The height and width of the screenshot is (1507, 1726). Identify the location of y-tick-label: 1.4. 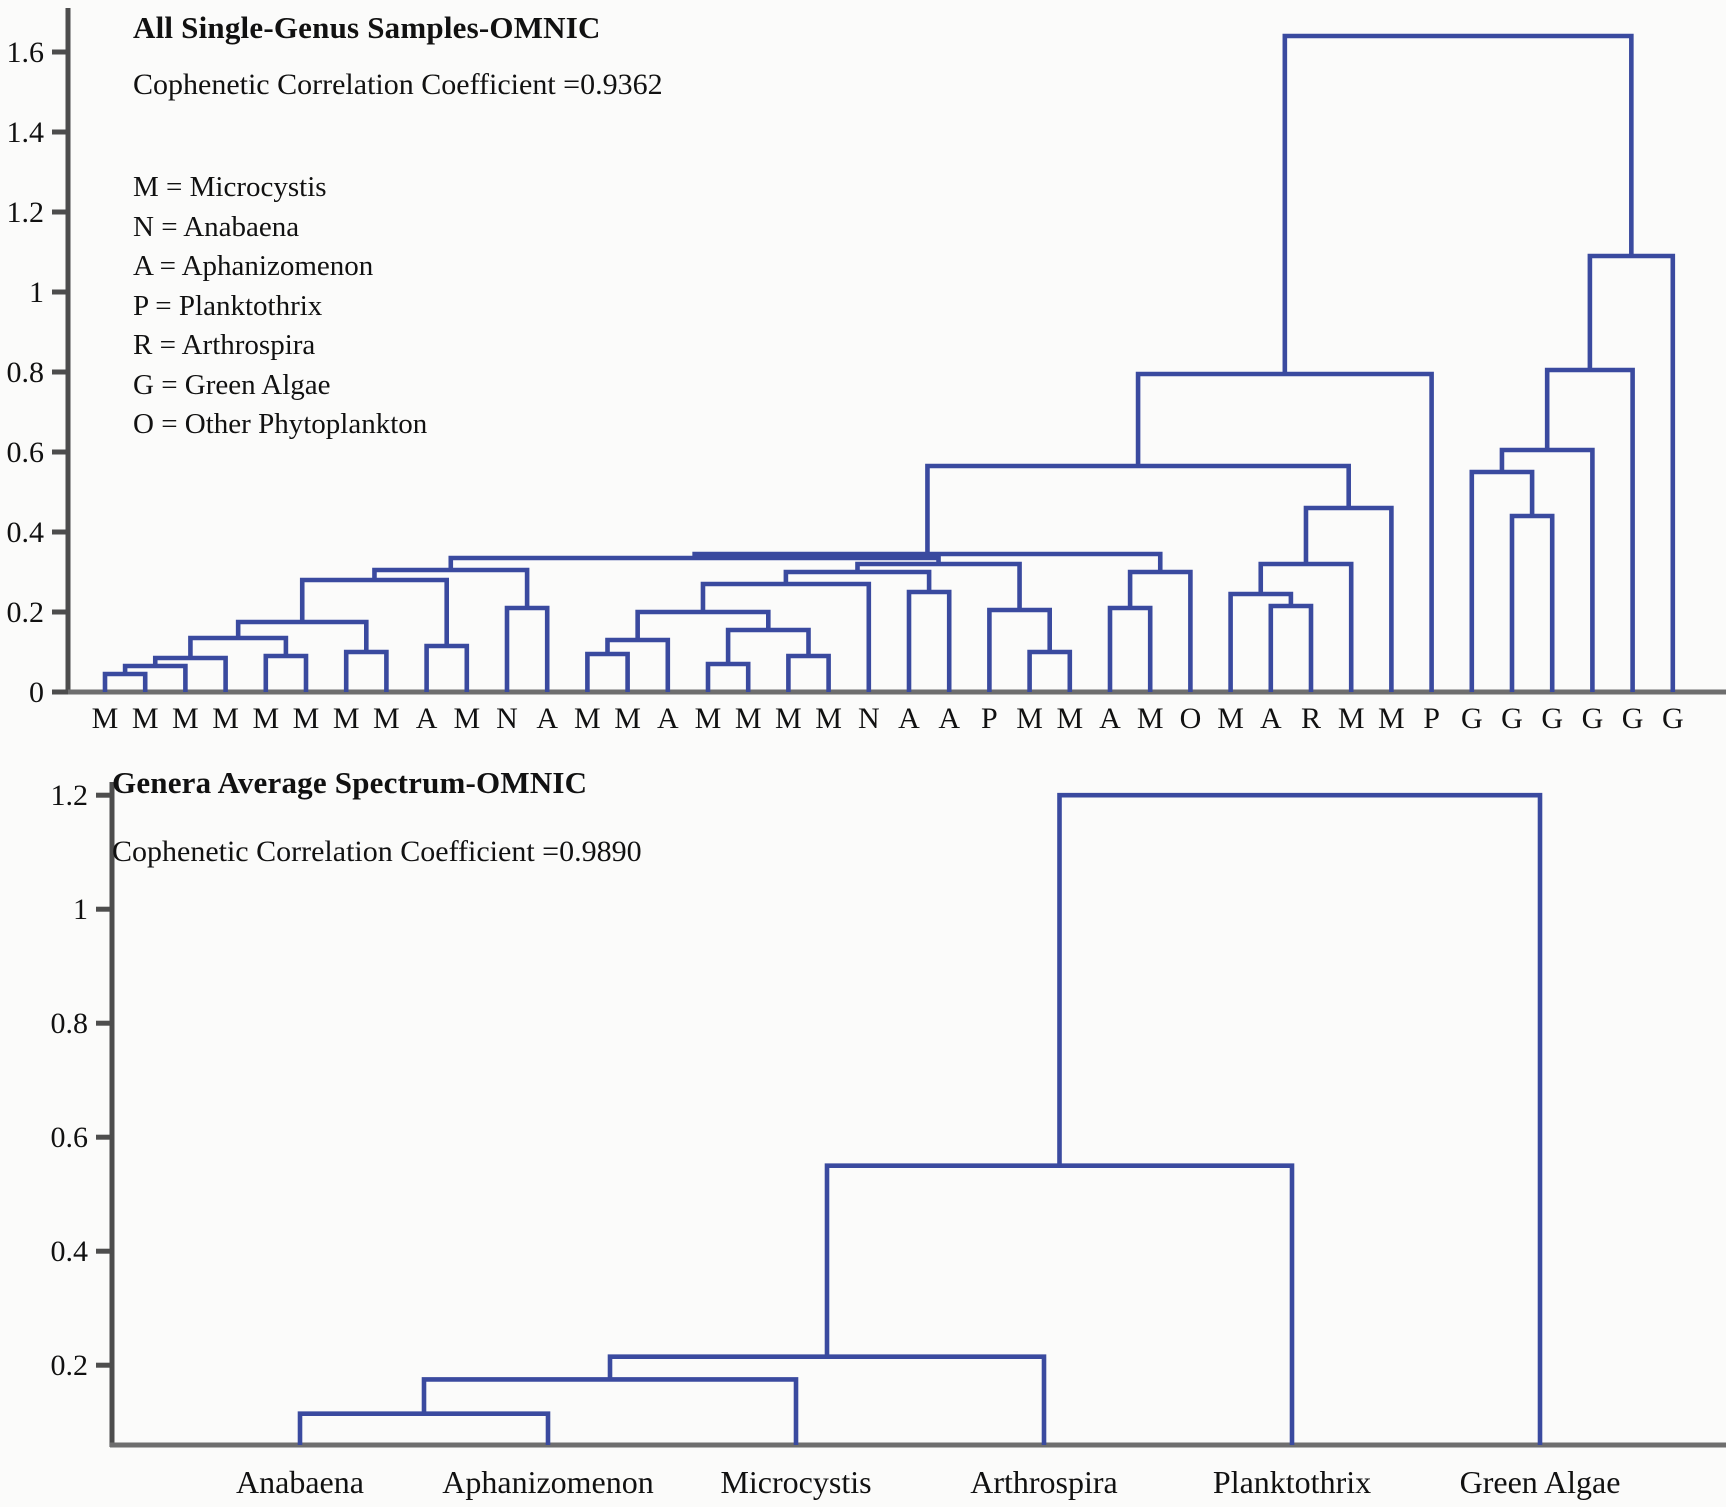
(26, 132).